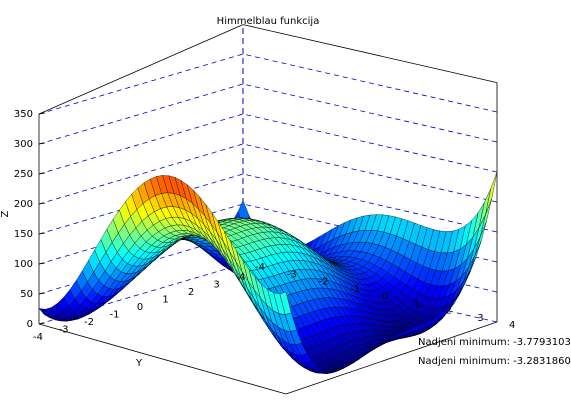 The image size is (571, 416). What do you see at coordinates (23, 234) in the screenshot?
I see `z-tick-label: 150` at bounding box center [23, 234].